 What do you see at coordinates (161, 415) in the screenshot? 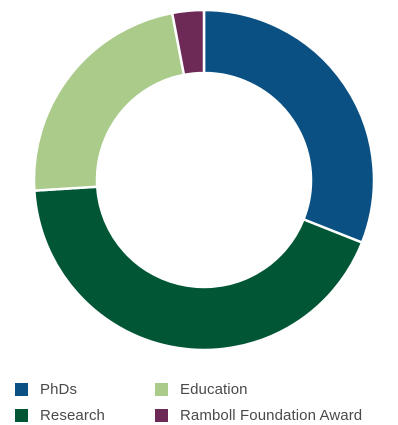
I see `legend-swatch-ramboll-foundation-award` at bounding box center [161, 415].